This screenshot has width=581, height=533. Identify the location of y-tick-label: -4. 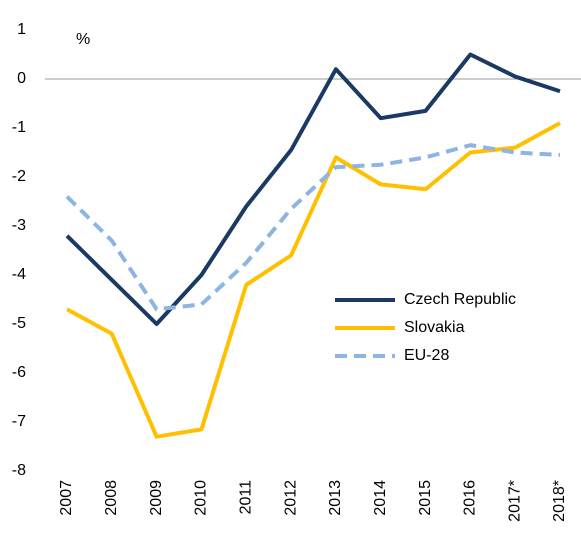
(19, 274).